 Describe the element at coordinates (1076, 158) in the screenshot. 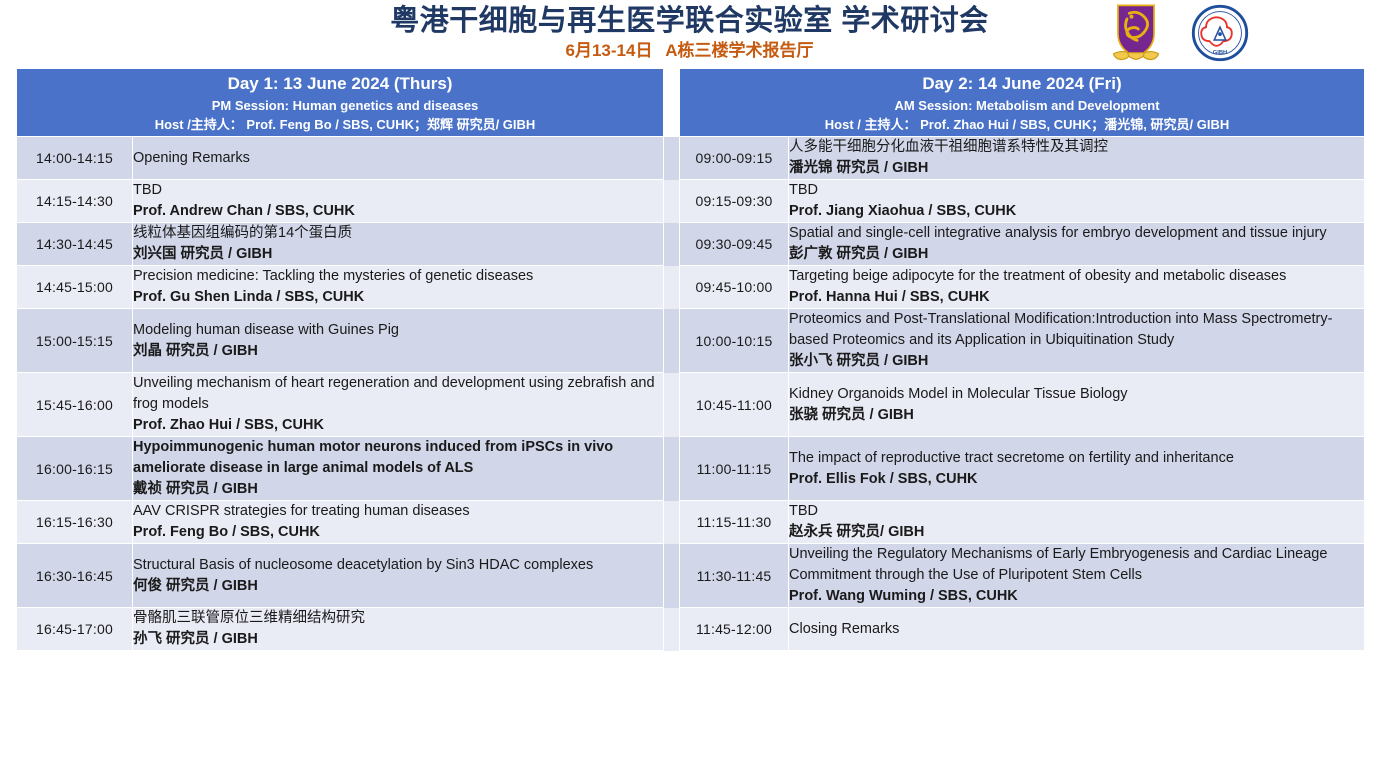

I see `session-details: 人多能干细胞分化血液干祖细胞谱系特性及其调控 潘光锦 研究员 / GIBH` at that location.